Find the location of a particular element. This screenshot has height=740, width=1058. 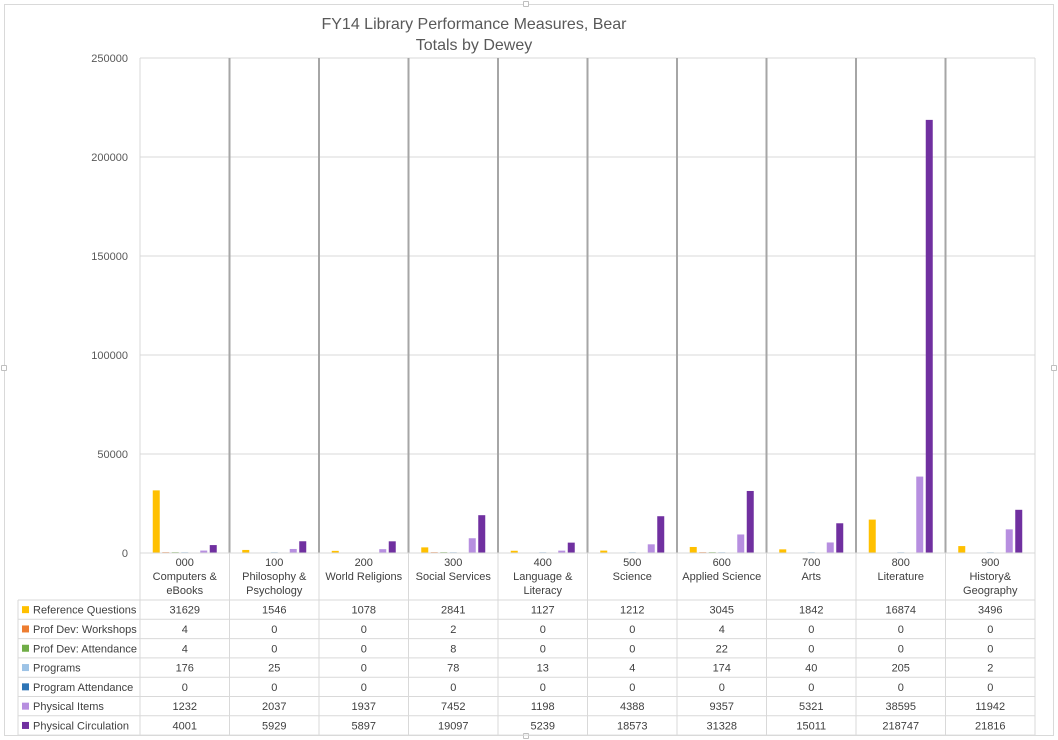

y-tick-label: 150000 is located at coordinates (109, 257).